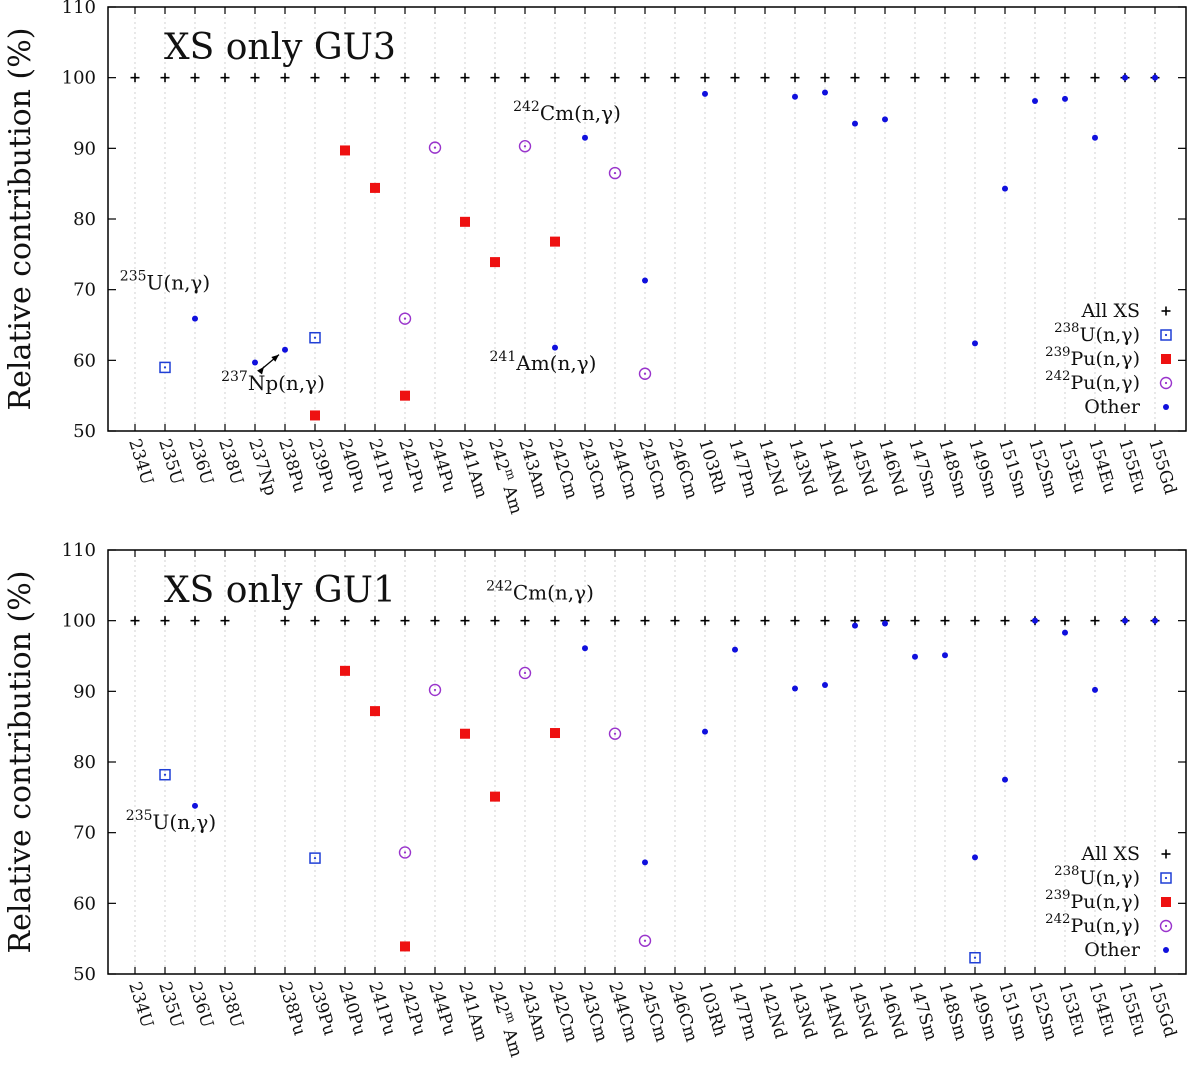 The width and height of the screenshot is (1200, 1080). What do you see at coordinates (280, 47) in the screenshot?
I see `chart-title: XS only GU3` at bounding box center [280, 47].